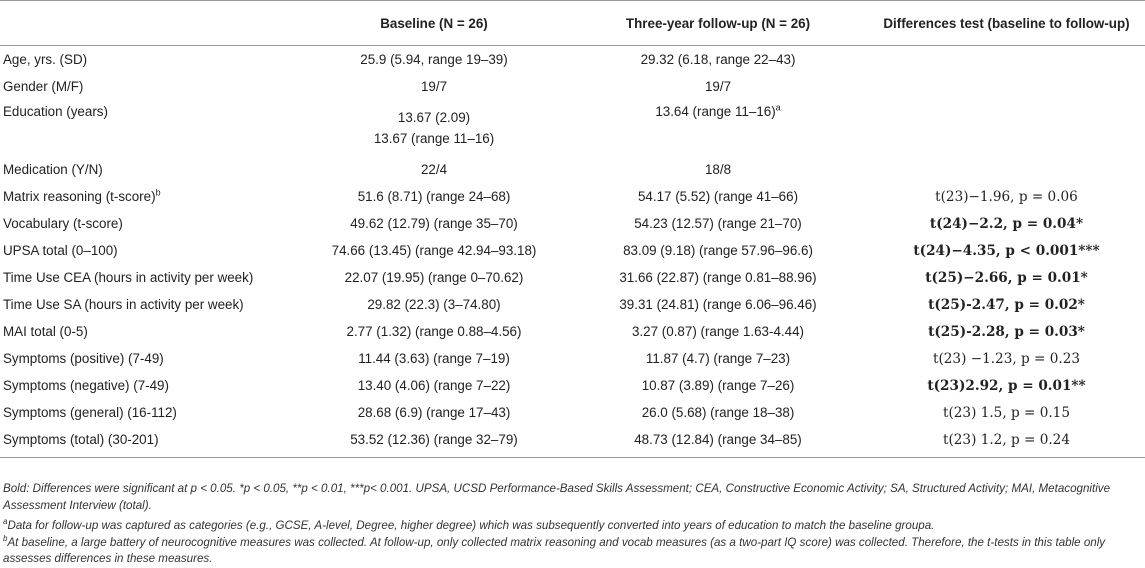 This screenshot has height=568, width=1145. What do you see at coordinates (434, 277) in the screenshot?
I see `baseline-value: 22.07 (19.95) (range 0–70.62)` at bounding box center [434, 277].